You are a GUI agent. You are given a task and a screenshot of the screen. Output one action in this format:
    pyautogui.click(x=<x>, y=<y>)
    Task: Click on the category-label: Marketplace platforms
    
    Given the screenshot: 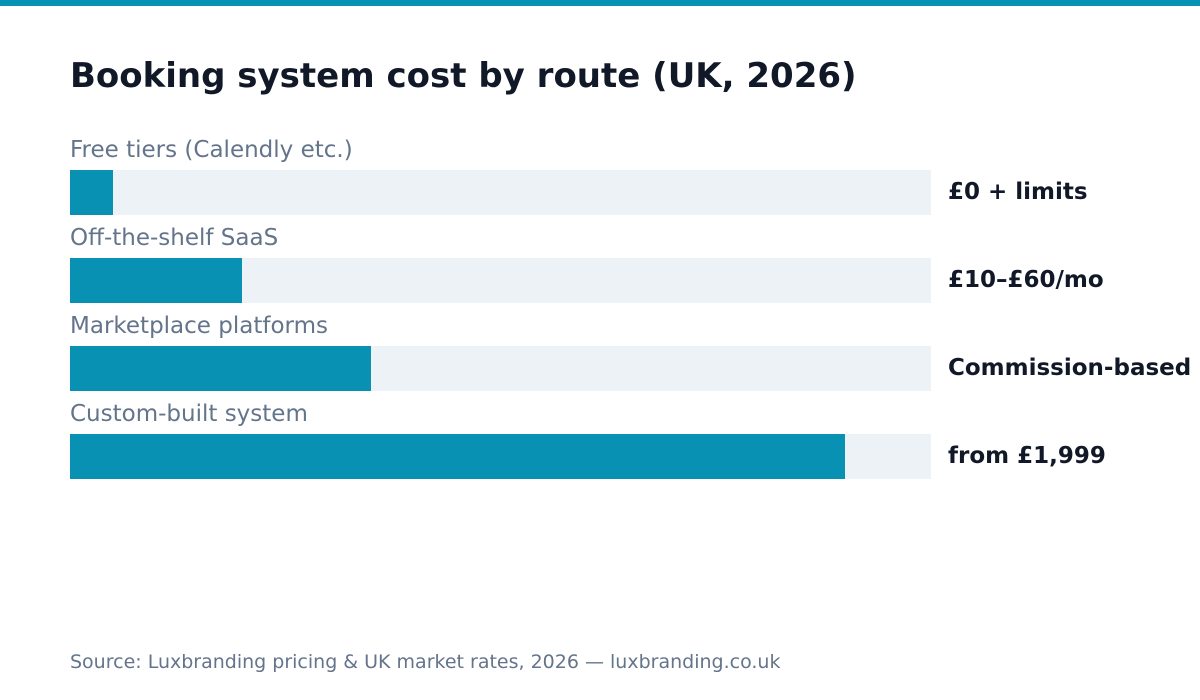 What is the action you would take?
    pyautogui.click(x=199, y=326)
    